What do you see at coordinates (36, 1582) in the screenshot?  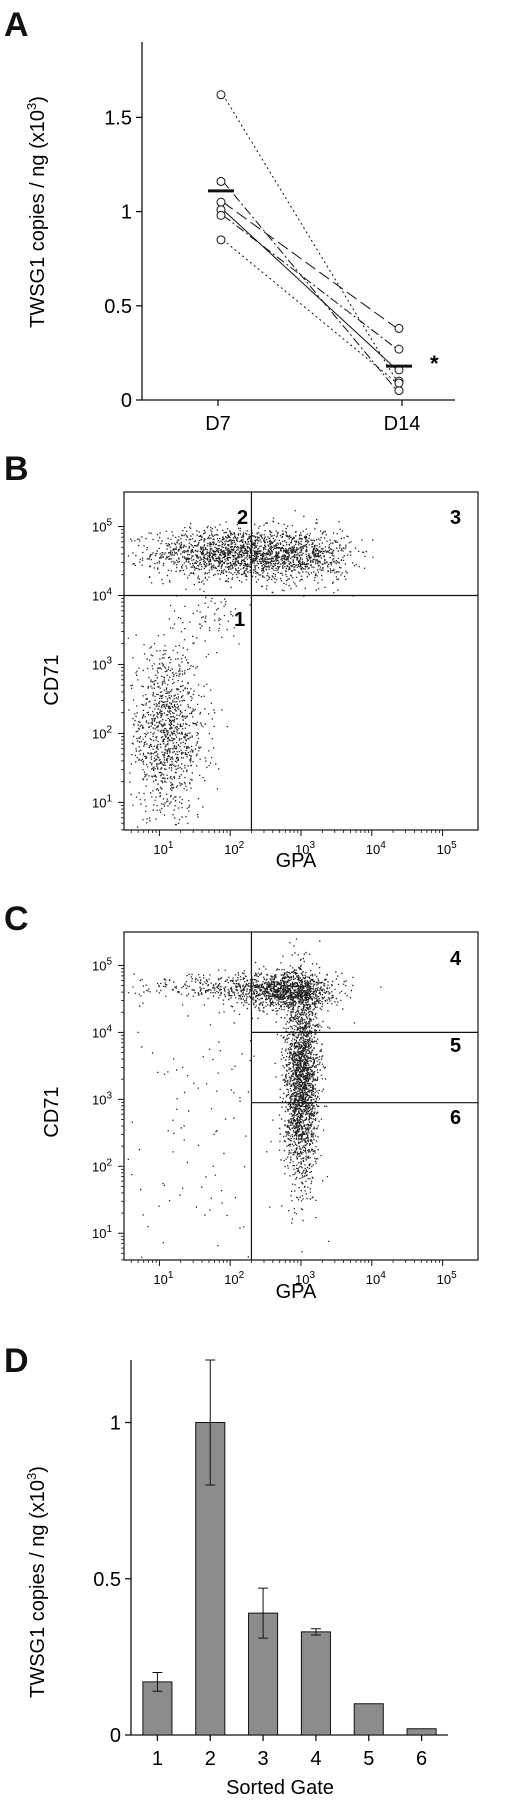 I see `panel-d-y-axis-label: TWSG1 copies / ng (x103)` at bounding box center [36, 1582].